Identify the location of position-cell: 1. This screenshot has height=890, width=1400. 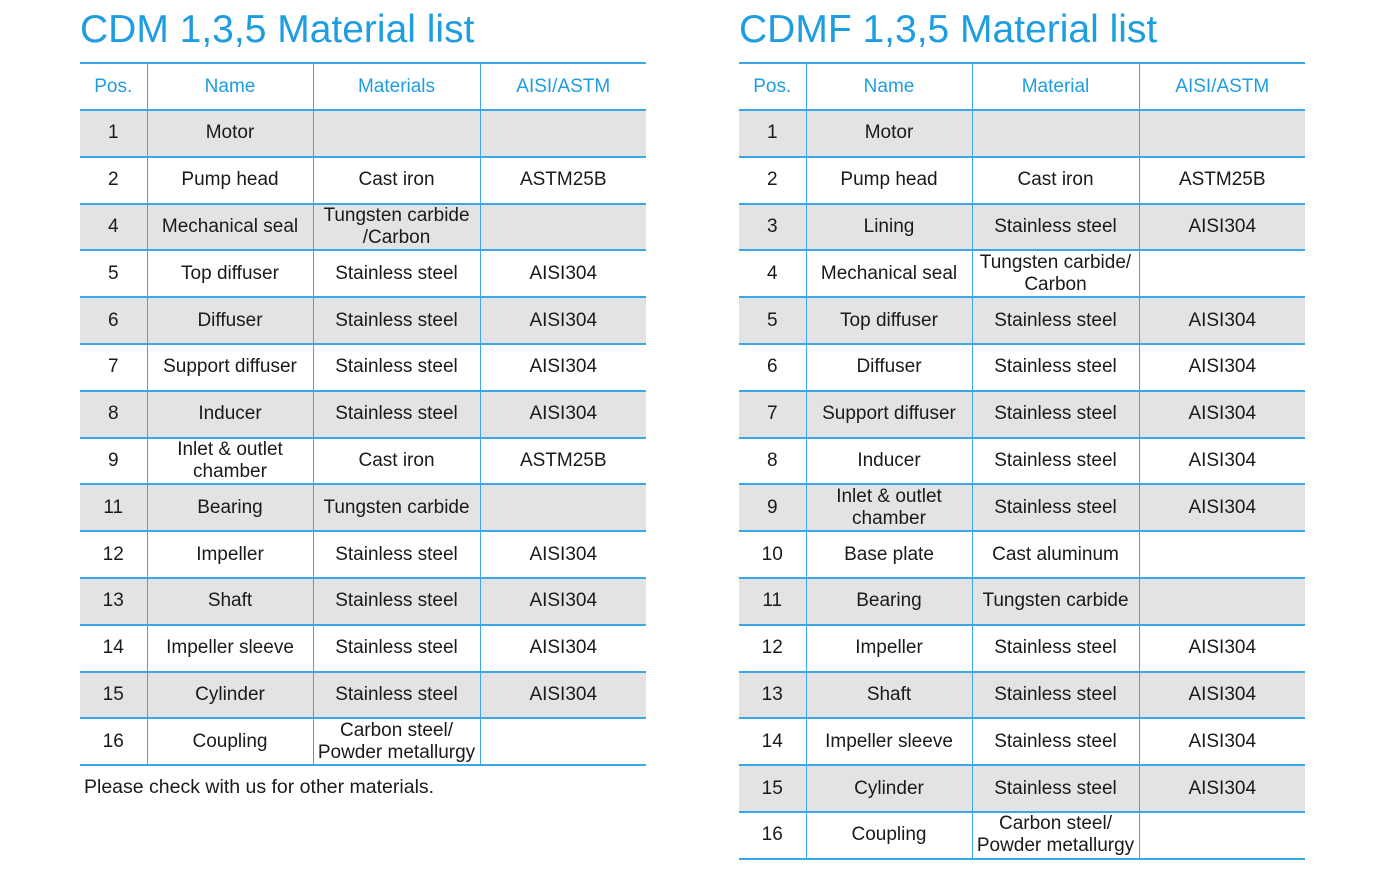
(772, 134).